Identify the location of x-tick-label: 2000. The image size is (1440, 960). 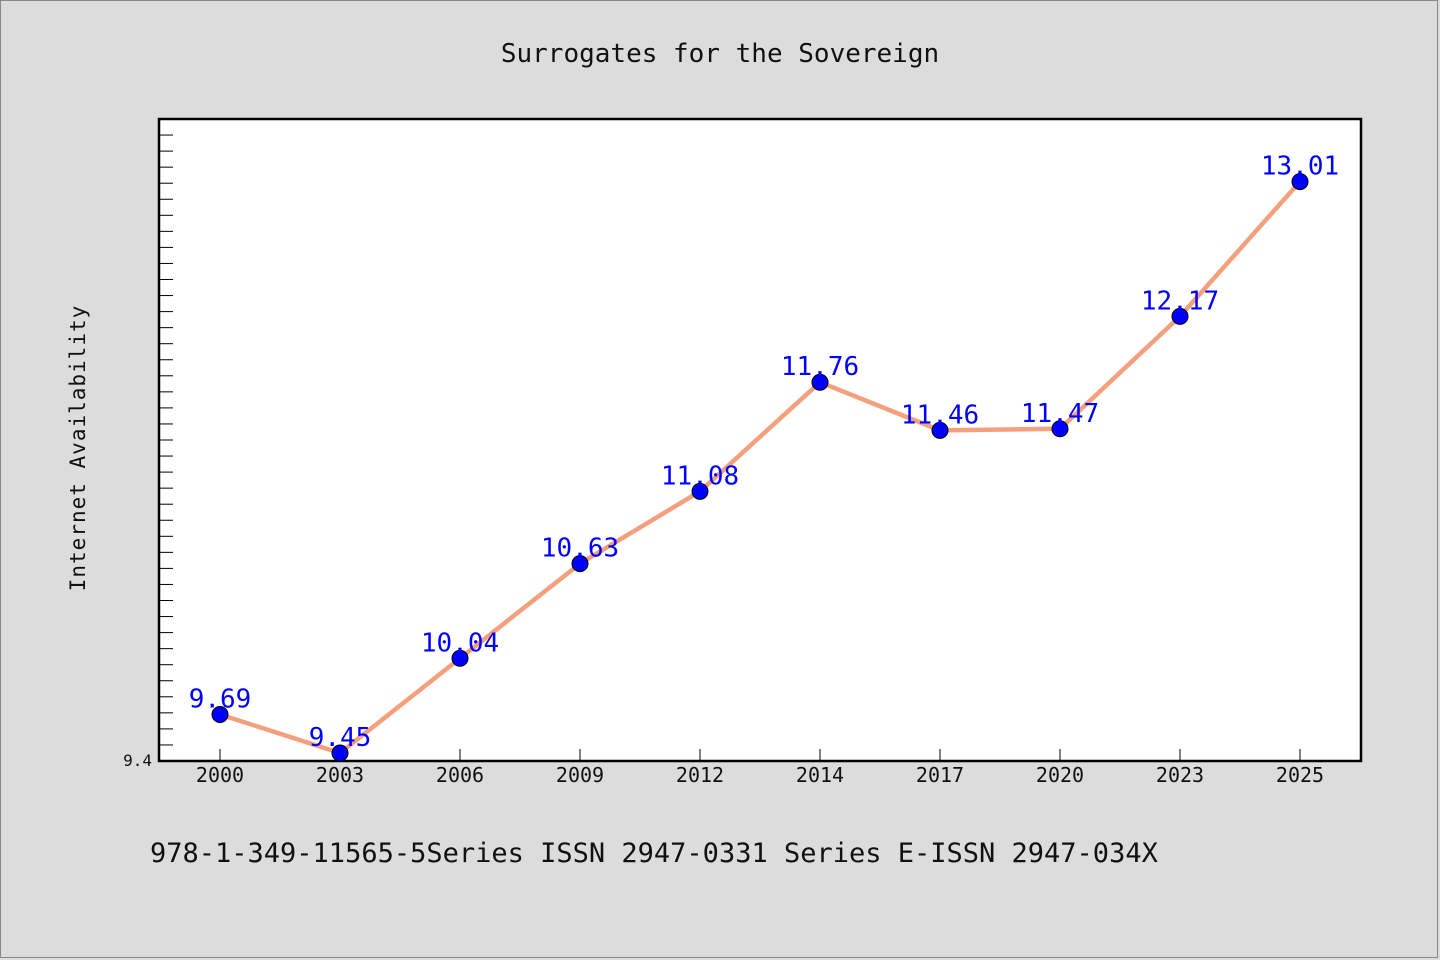
(220, 775).